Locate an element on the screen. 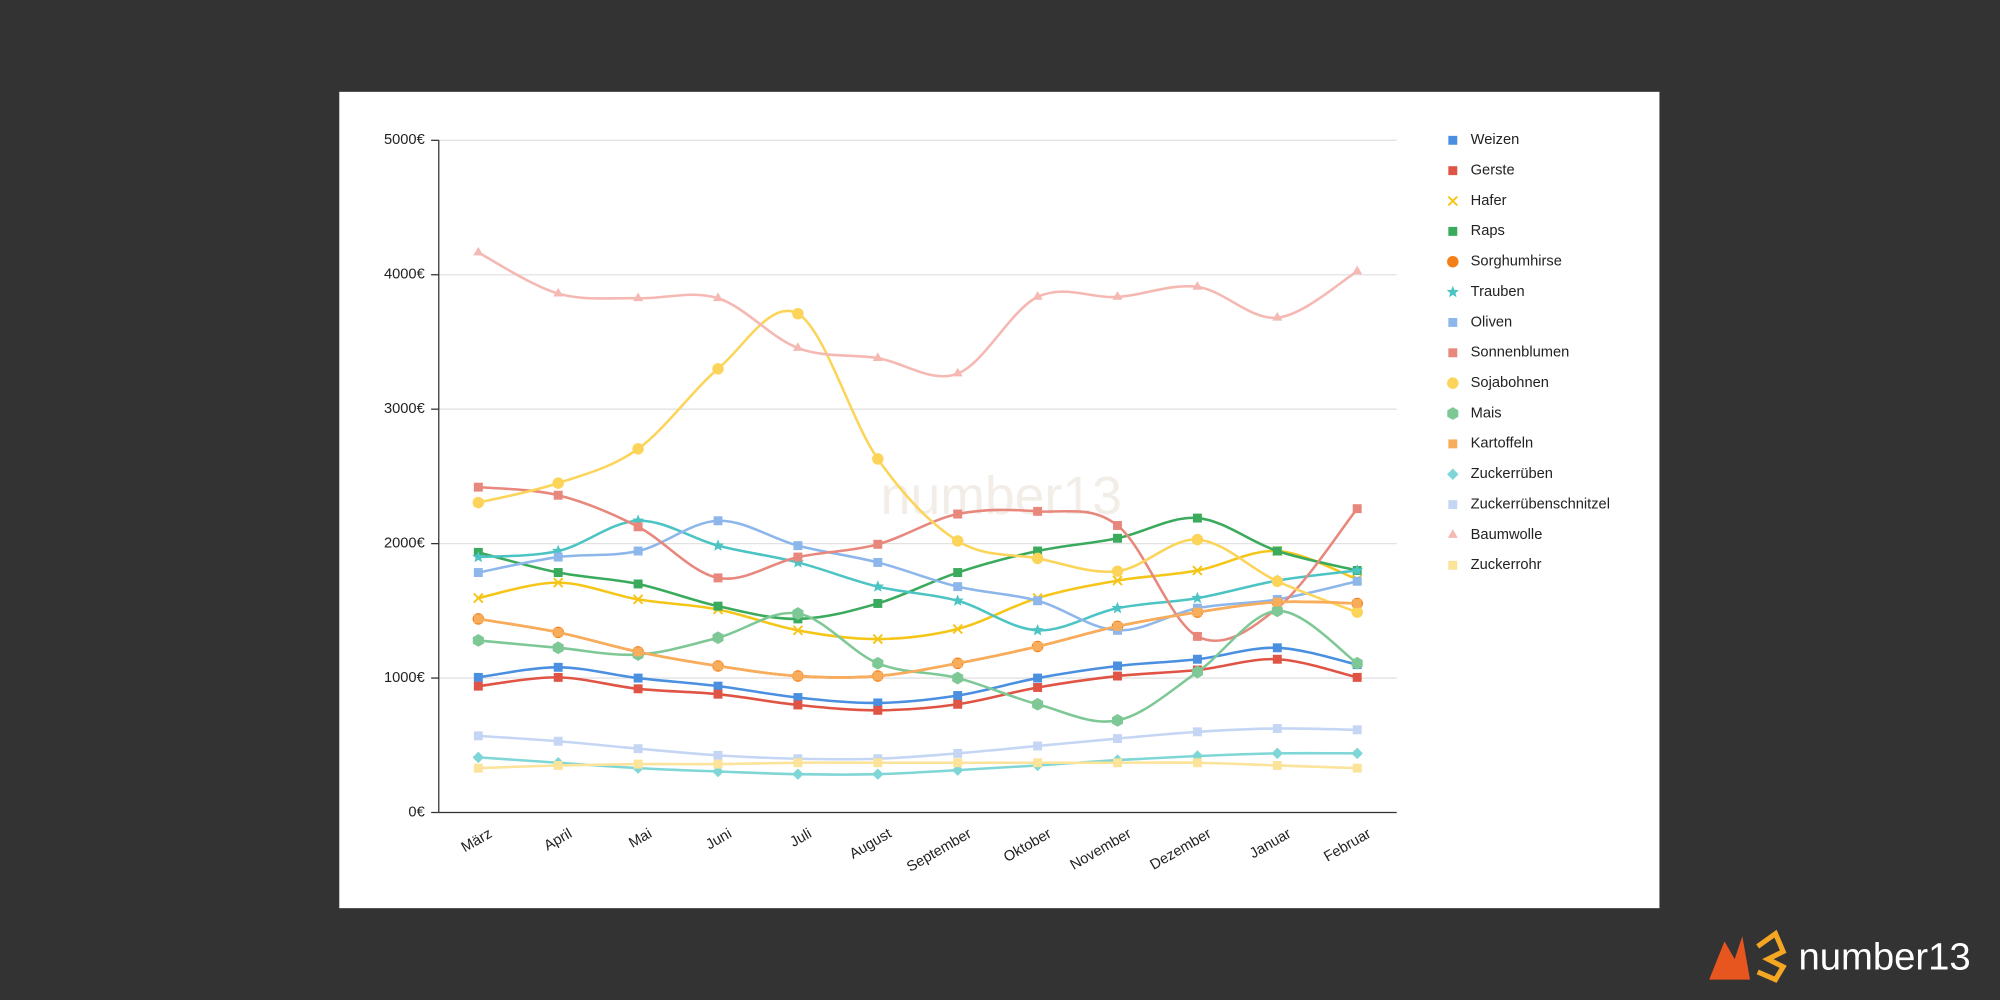  legend-label: Zuckerrohr is located at coordinates (1506, 565).